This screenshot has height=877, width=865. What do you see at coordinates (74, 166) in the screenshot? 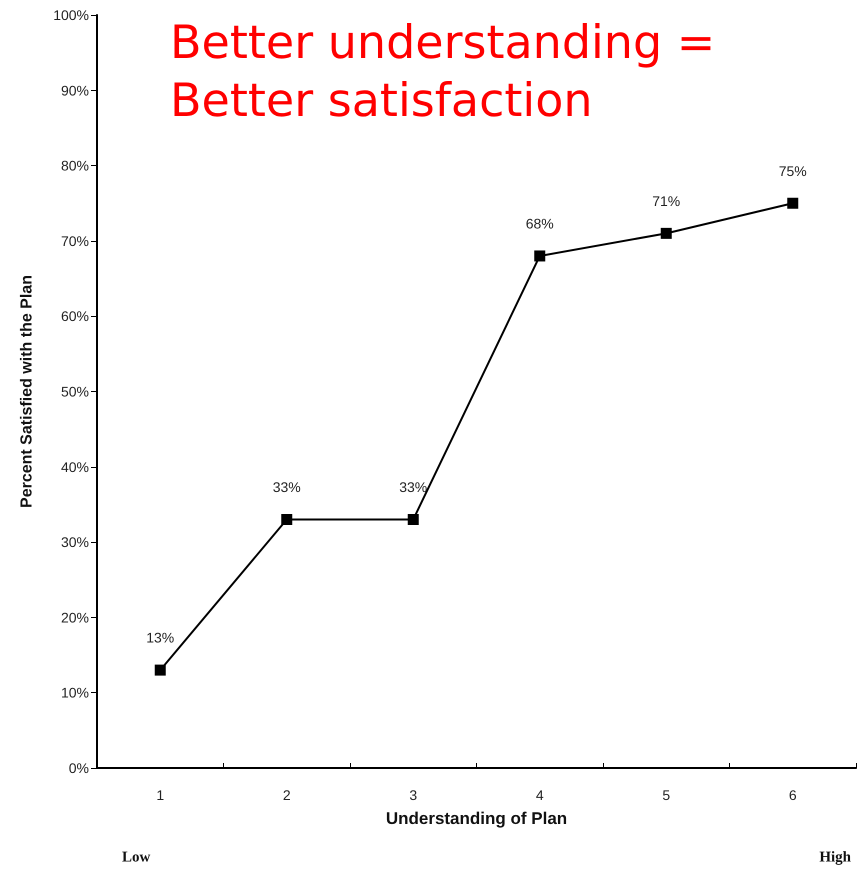
I see `y-tick-label: 80%` at bounding box center [74, 166].